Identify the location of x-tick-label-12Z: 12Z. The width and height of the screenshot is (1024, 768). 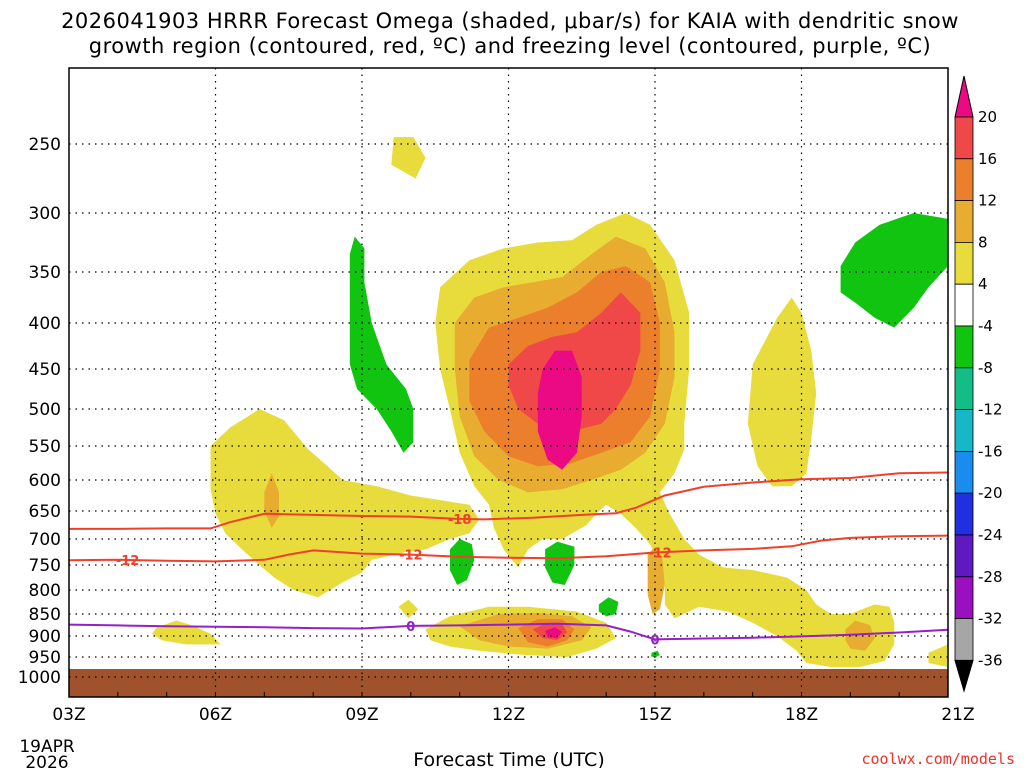
(508, 715).